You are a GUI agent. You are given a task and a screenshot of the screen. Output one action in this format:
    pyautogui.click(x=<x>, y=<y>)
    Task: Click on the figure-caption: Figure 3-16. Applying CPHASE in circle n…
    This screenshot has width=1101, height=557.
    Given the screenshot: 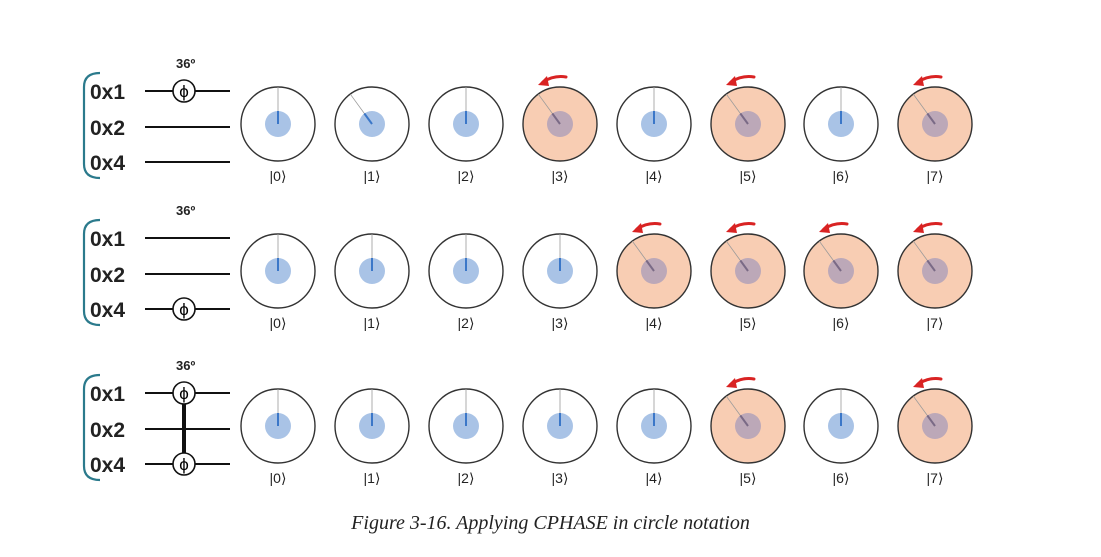 What is the action you would take?
    pyautogui.click(x=550, y=523)
    